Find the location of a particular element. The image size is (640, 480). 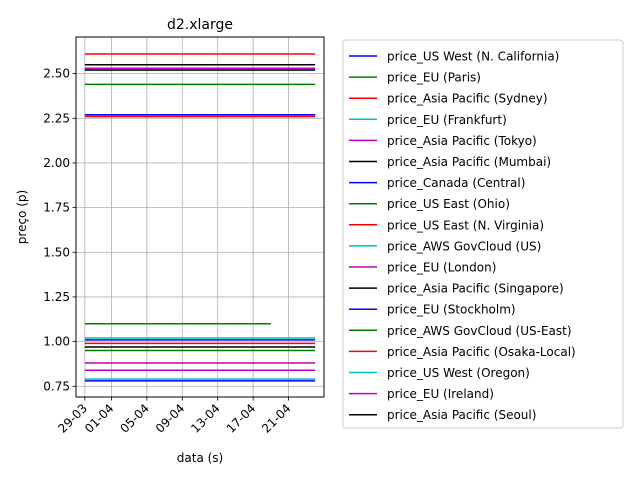

legend-label: price_EU (Paris) is located at coordinates (434, 78).